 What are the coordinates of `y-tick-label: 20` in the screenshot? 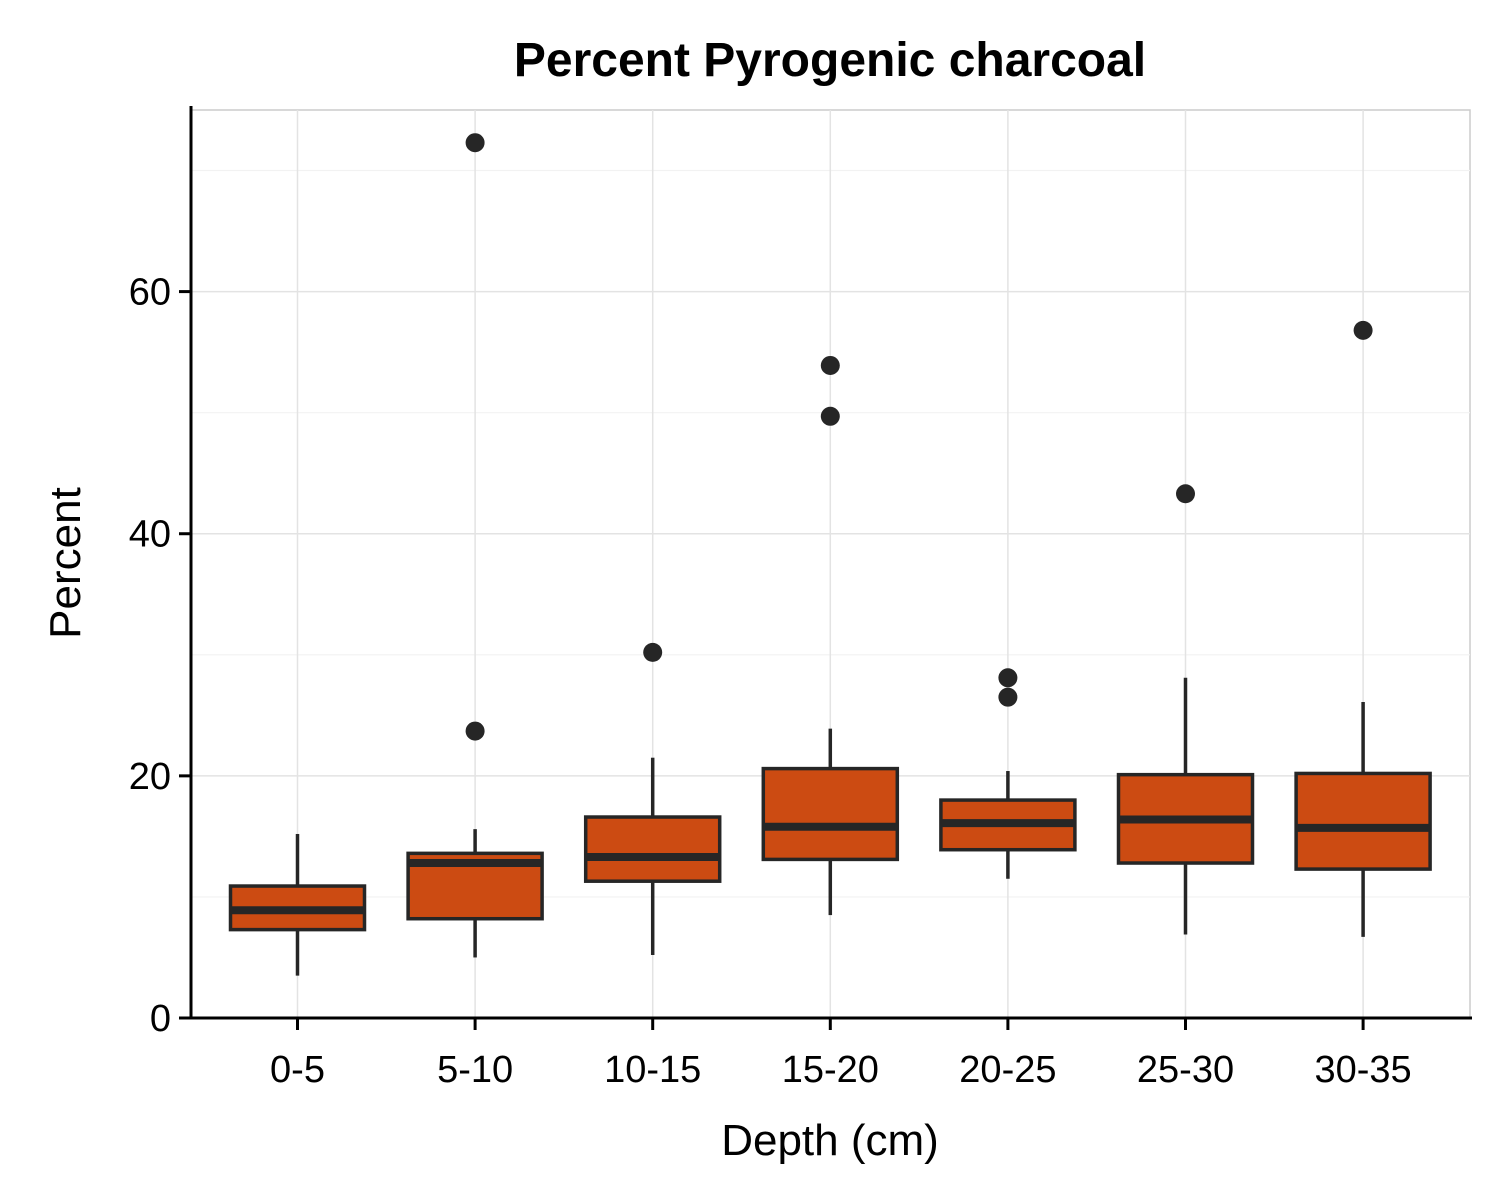 It's located at (150, 777).